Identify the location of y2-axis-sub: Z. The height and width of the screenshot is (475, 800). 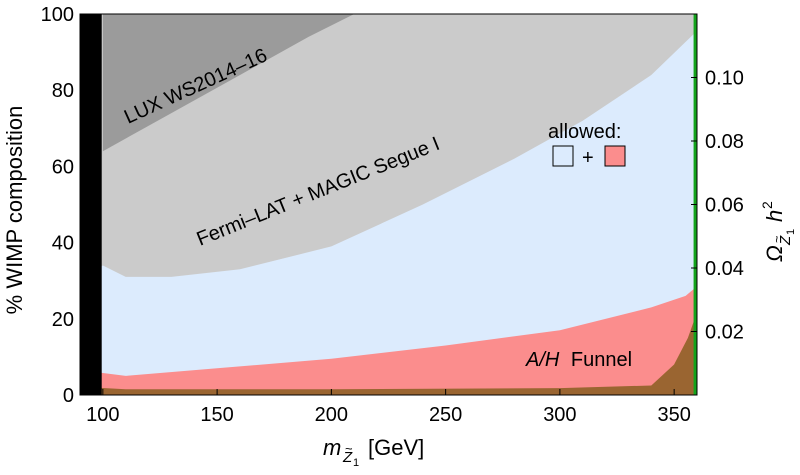
(785, 240).